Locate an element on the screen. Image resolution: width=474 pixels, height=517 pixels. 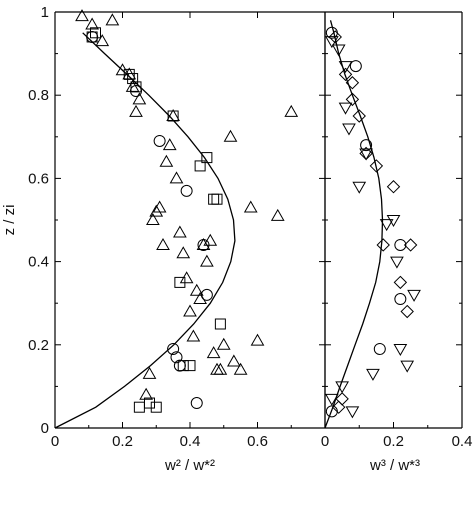
right-x-axis-label: w³ / w*³ is located at coordinates (394, 465).